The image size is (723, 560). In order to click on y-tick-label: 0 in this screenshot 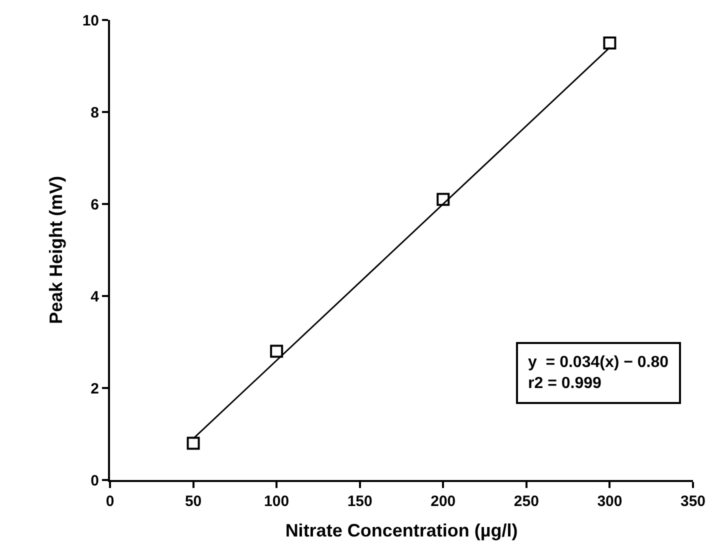, I will do `click(94, 481)`.